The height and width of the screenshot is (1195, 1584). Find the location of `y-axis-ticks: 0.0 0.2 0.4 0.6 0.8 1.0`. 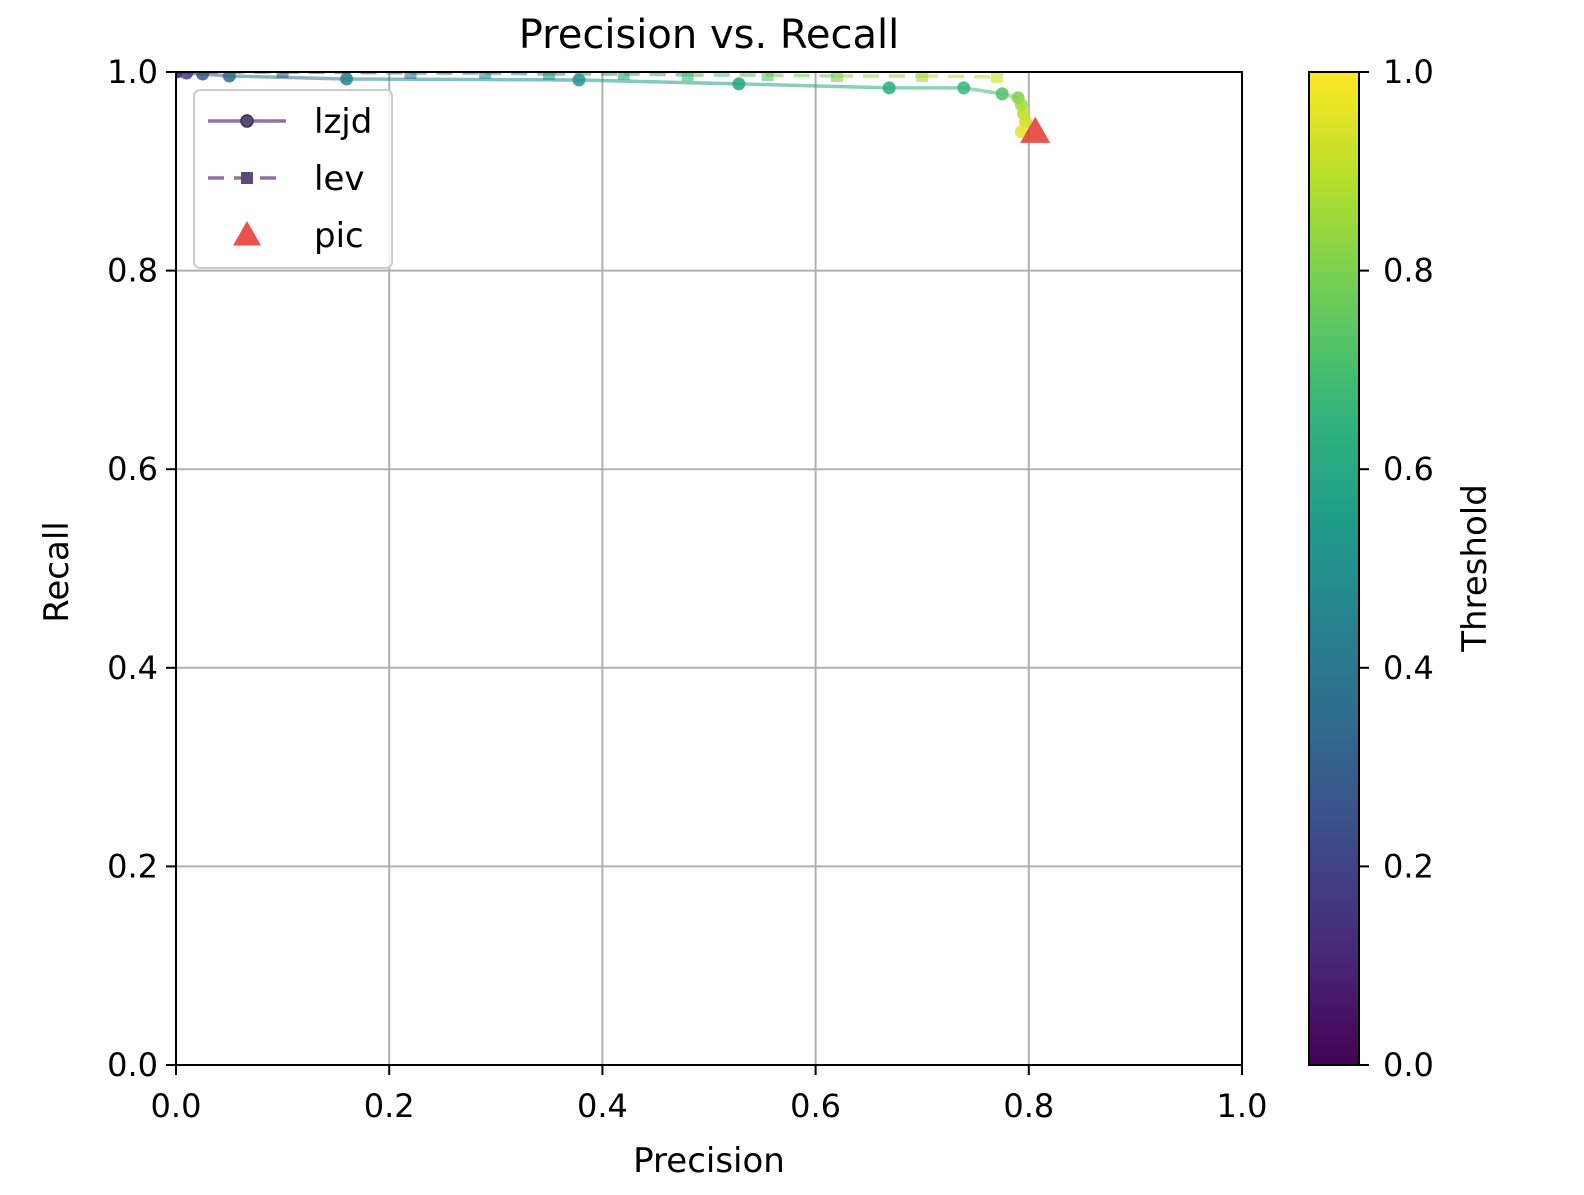

y-axis-ticks: 0.0 0.2 0.4 0.6 0.8 1.0 is located at coordinates (141, 568).